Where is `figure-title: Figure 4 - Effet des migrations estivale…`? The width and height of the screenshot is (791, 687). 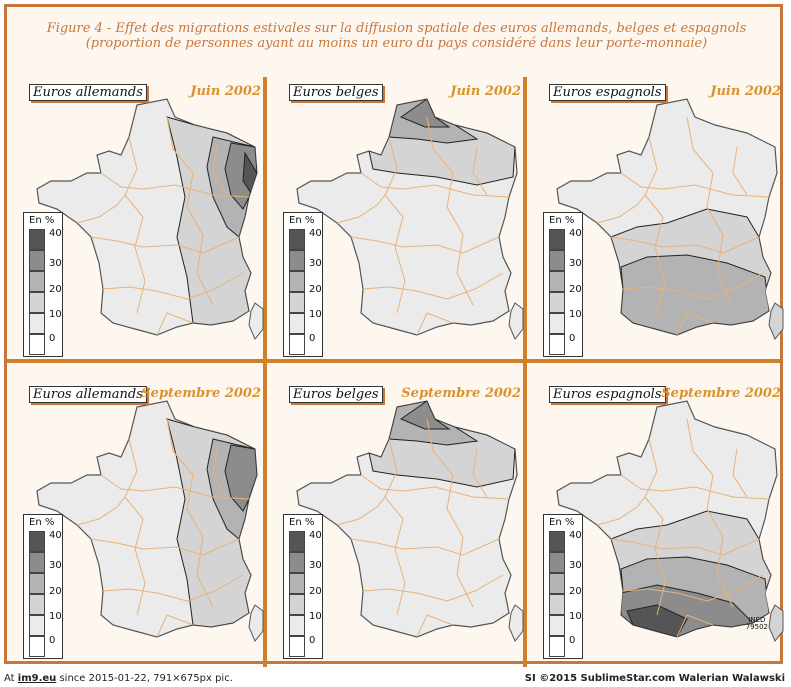
figure-title: Figure 4 - Effet des migrations estivale… is located at coordinates (396, 36).